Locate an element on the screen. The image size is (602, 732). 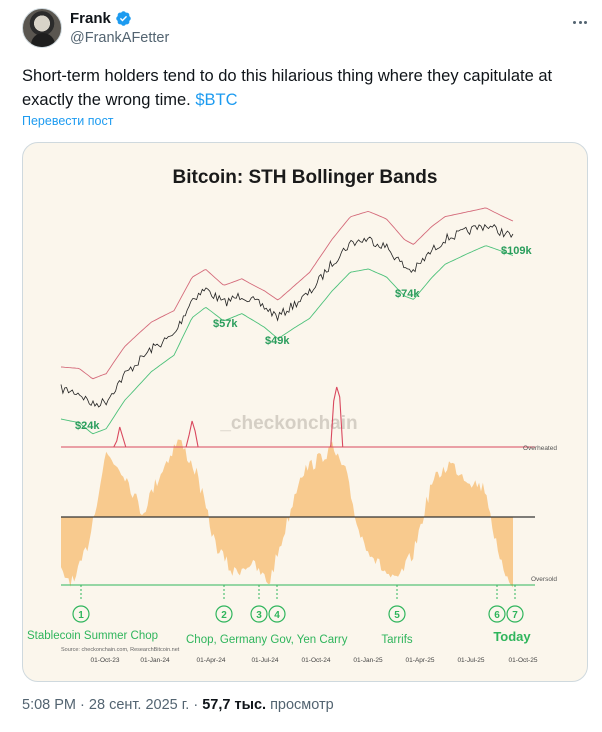
more-options-icon is located at coordinates (580, 22).